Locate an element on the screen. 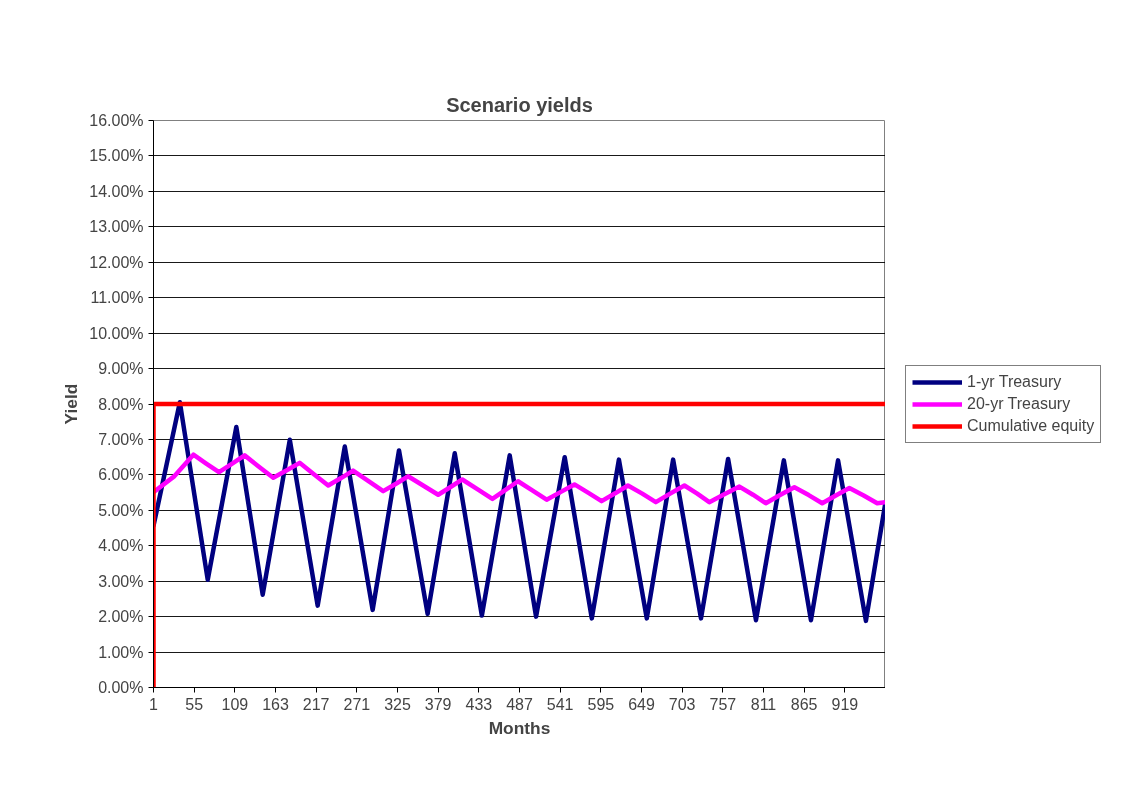  y-tick-label: 11.00% is located at coordinates (117, 298).